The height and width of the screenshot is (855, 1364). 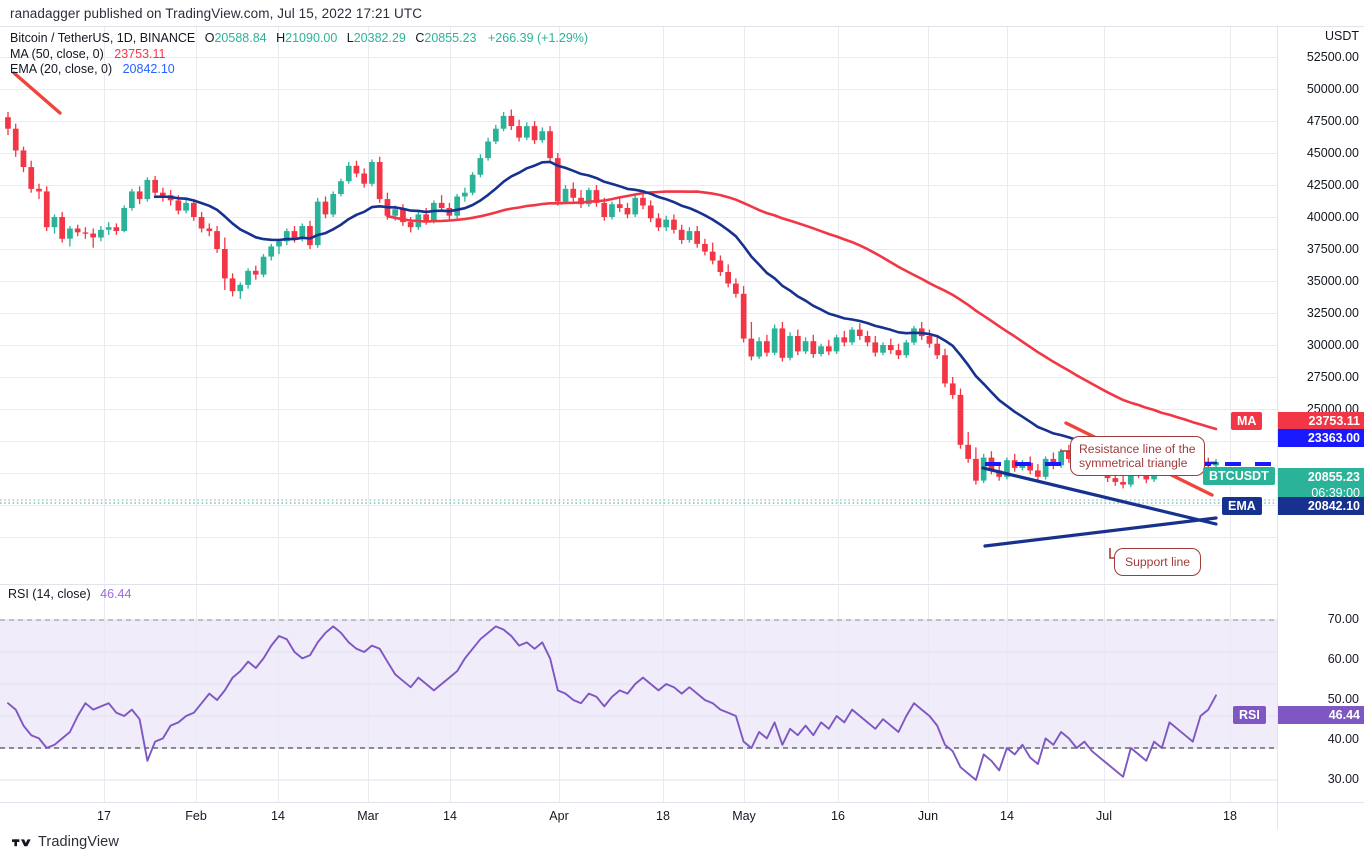 What do you see at coordinates (1343, 739) in the screenshot?
I see `rsi-tick: 40.00` at bounding box center [1343, 739].